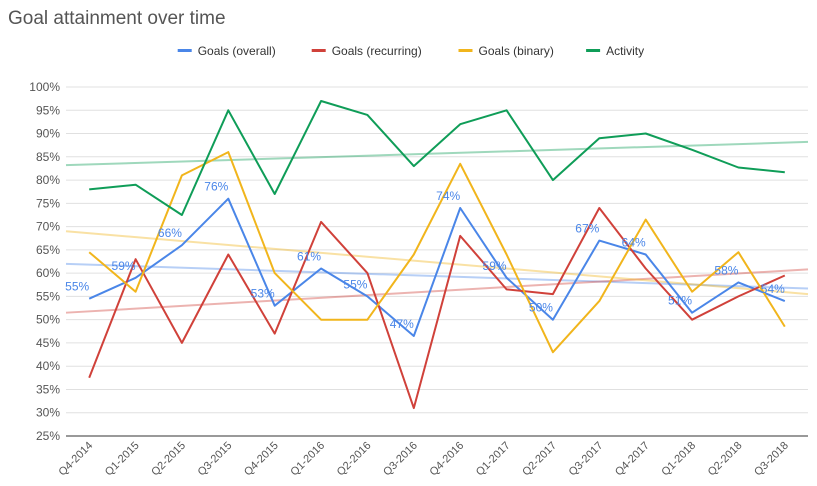  I want to click on data-label: 64%, so click(634, 243).